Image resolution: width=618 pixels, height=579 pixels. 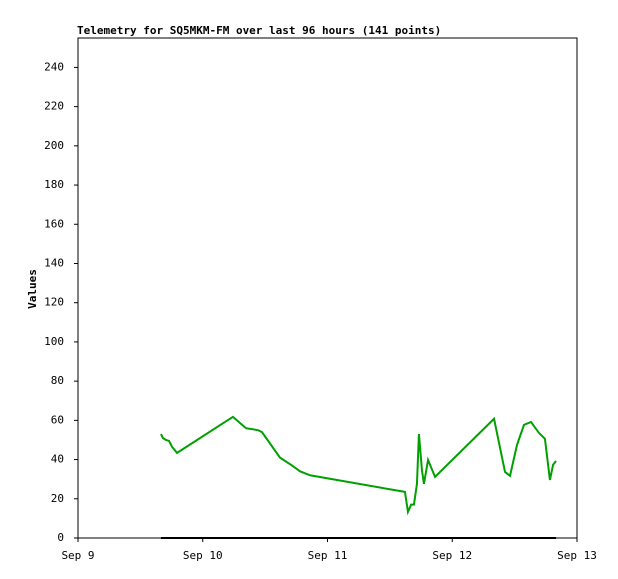 I want to click on y-tick-label: 180, so click(x=54, y=184).